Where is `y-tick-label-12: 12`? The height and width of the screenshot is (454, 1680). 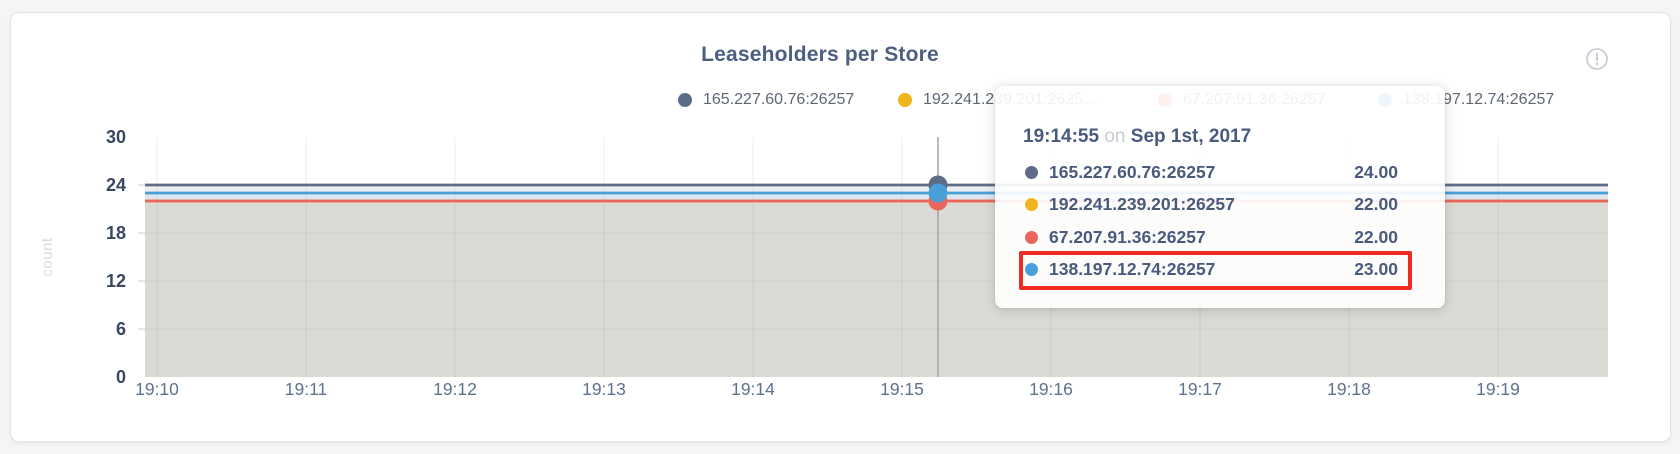
y-tick-label-12: 12 is located at coordinates (116, 281).